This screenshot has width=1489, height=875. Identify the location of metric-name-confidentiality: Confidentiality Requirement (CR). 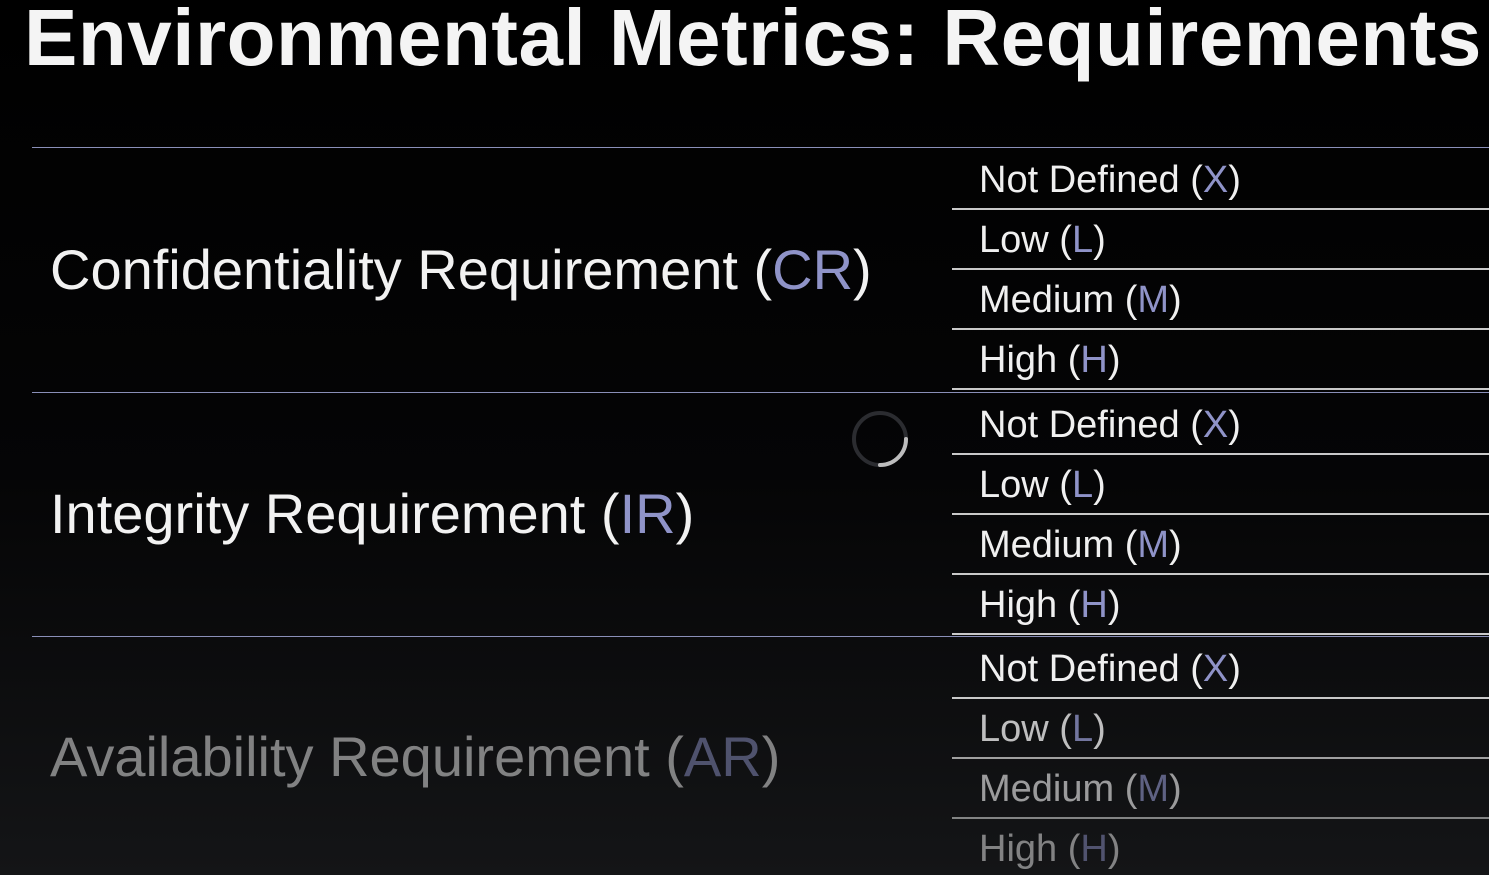
(461, 269).